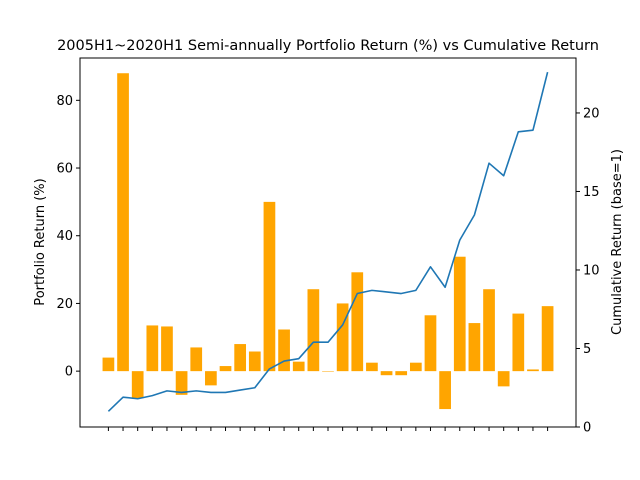 This screenshot has width=640, height=480. I want to click on y-axis-left-label: Portfolio Return (%), so click(40, 241).